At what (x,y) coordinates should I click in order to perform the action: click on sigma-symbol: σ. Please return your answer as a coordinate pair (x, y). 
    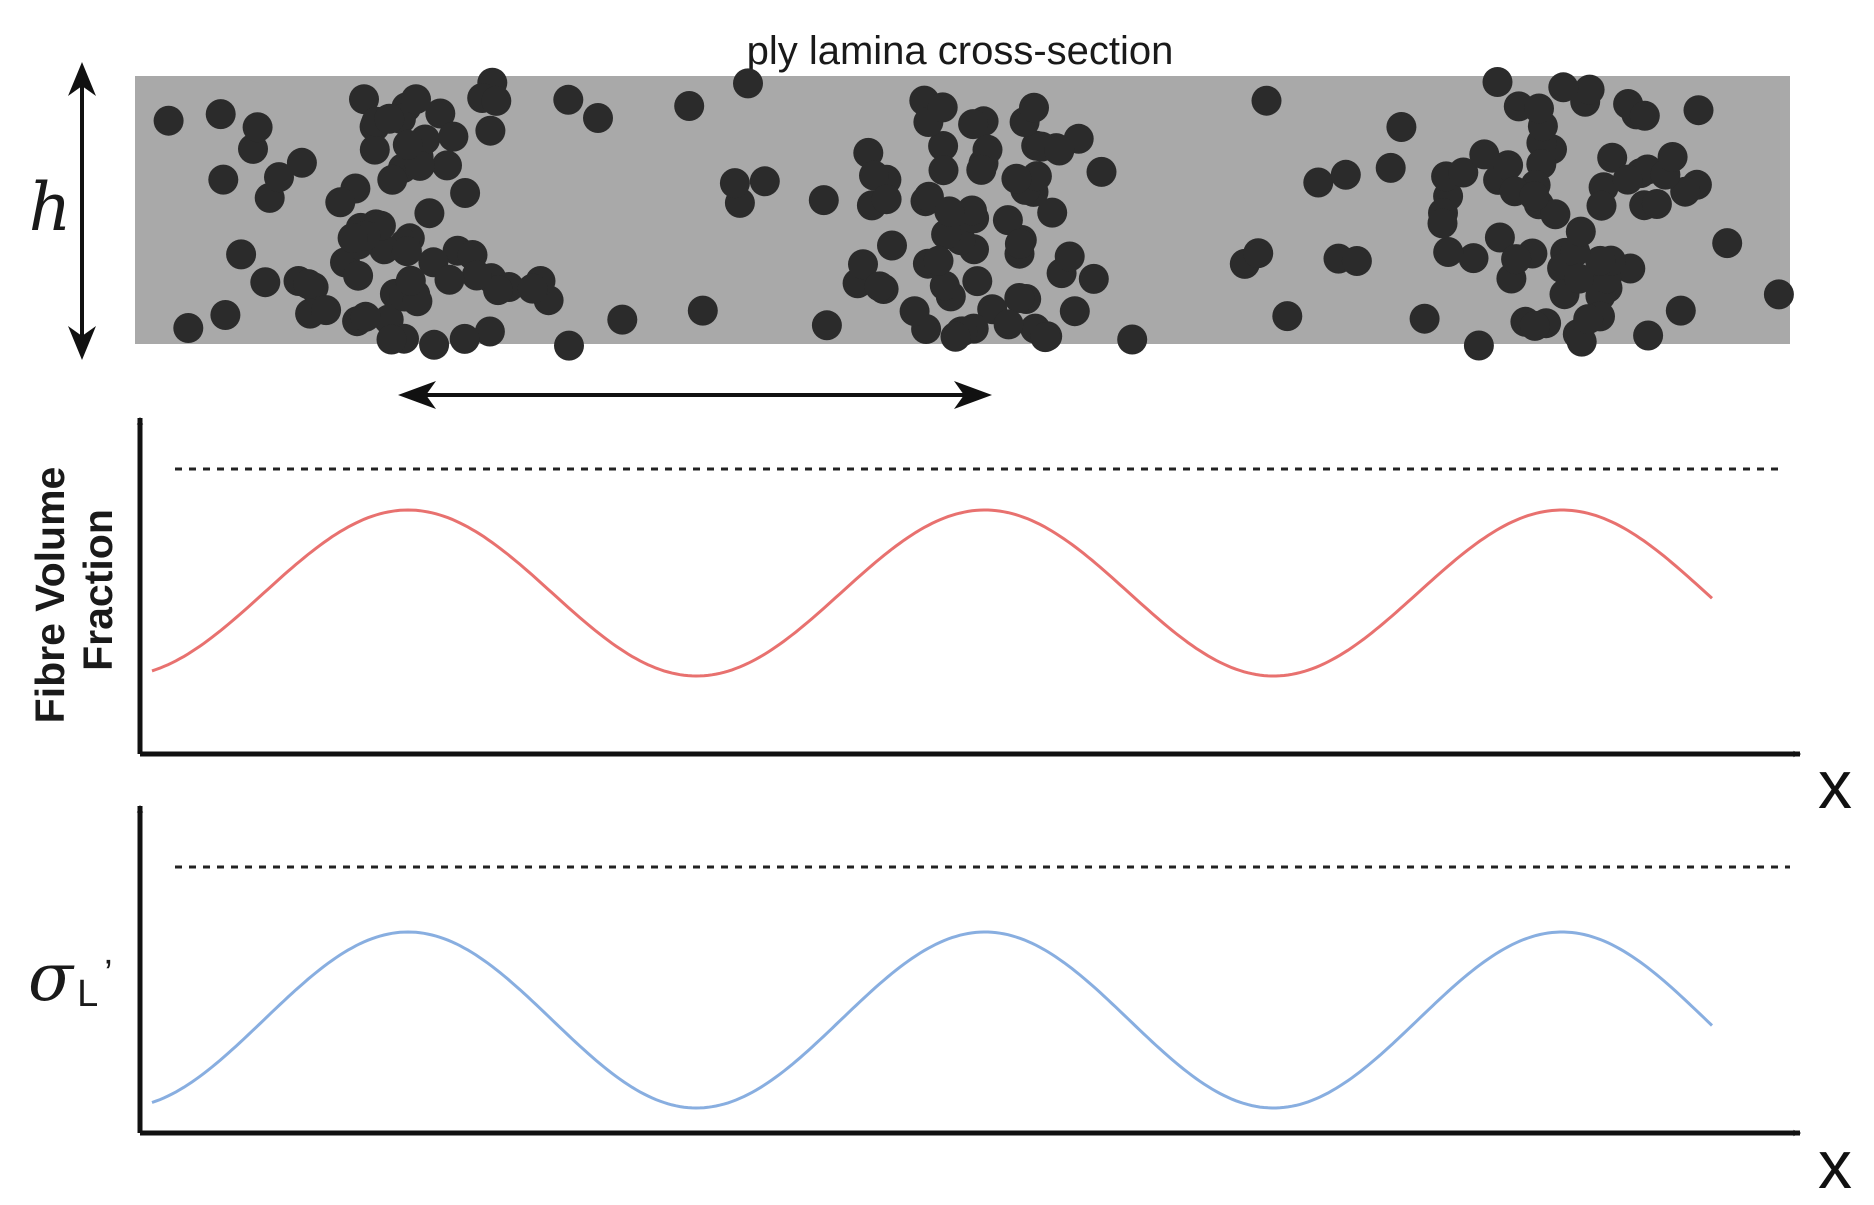
    Looking at the image, I should click on (51, 977).